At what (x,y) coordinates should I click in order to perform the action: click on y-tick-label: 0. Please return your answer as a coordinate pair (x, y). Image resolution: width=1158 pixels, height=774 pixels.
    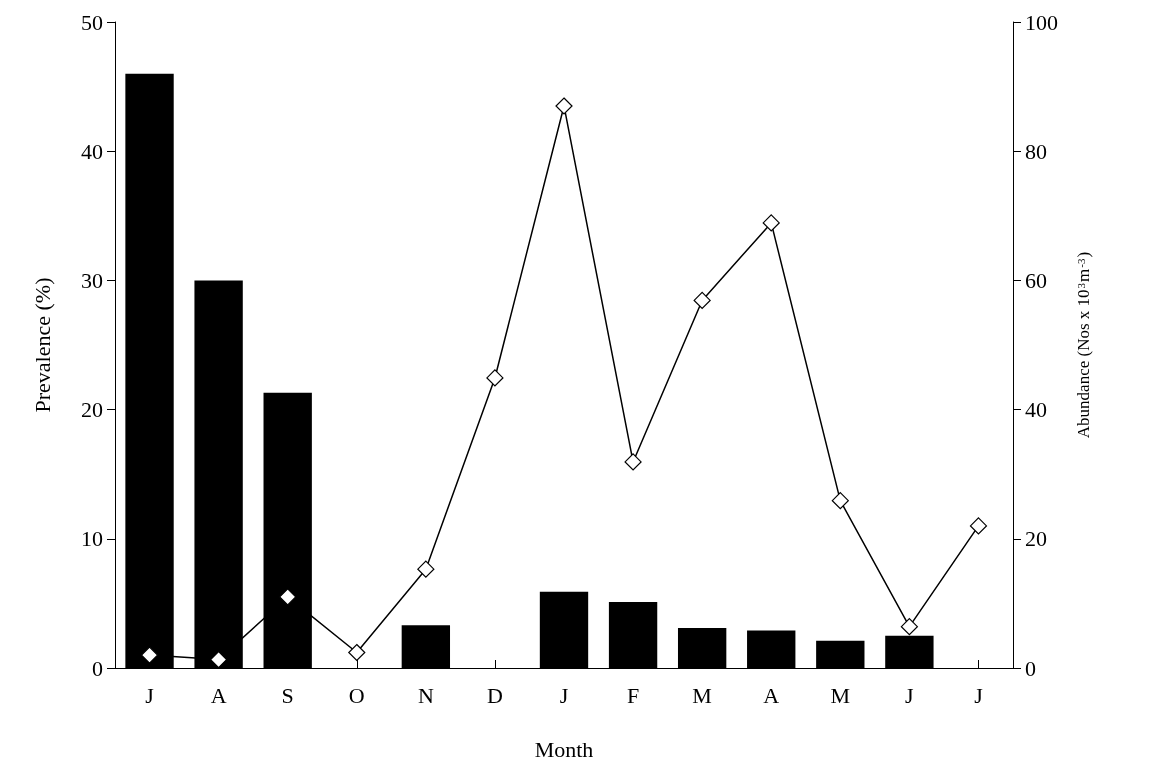
    Looking at the image, I should click on (97, 668).